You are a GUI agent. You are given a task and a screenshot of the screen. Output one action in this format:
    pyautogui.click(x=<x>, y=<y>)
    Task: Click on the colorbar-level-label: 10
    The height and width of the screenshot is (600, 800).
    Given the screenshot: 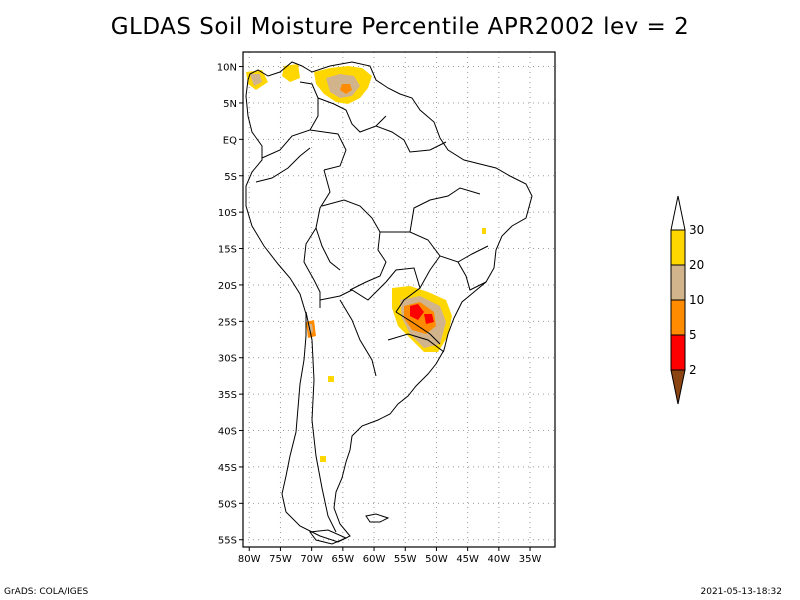 What is the action you would take?
    pyautogui.click(x=696, y=300)
    